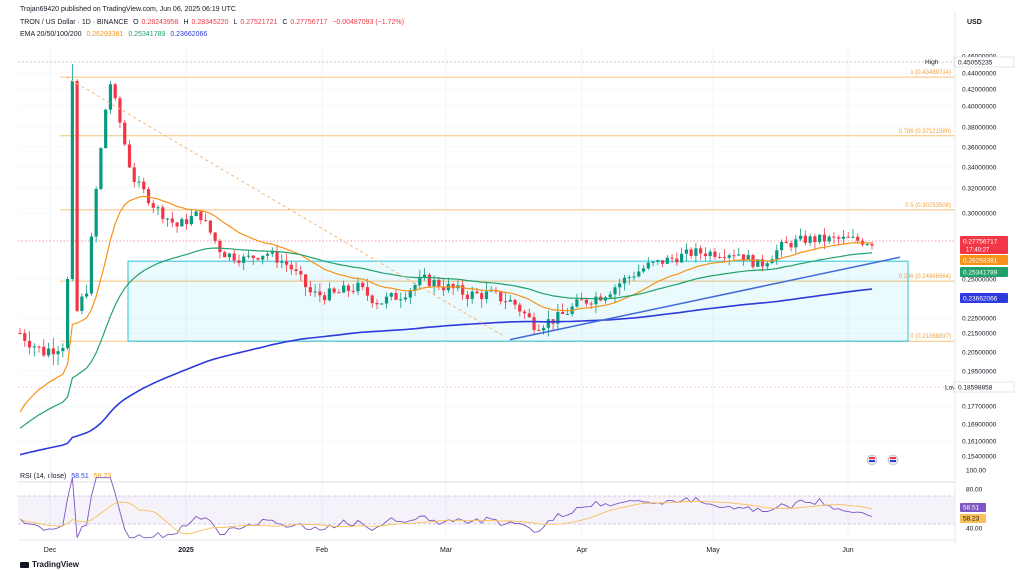 The height and width of the screenshot is (570, 1024). I want to click on fib-label: 0.236 (0.24866864), so click(925, 277).